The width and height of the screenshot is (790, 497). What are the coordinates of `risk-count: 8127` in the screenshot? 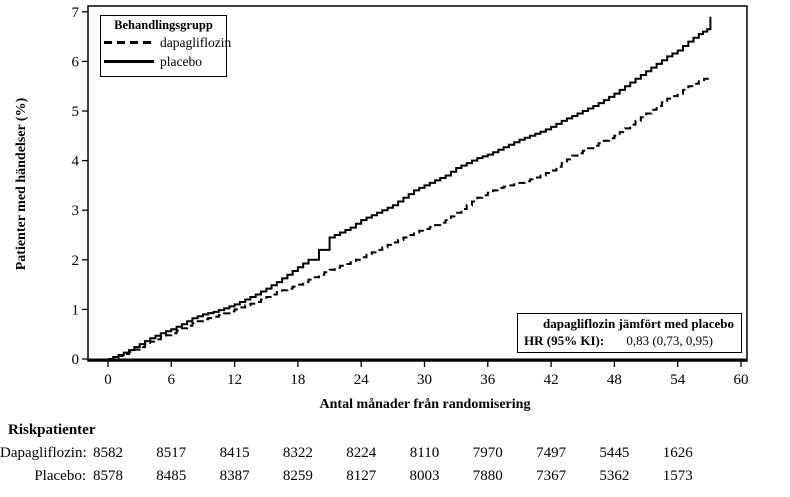 It's located at (361, 476).